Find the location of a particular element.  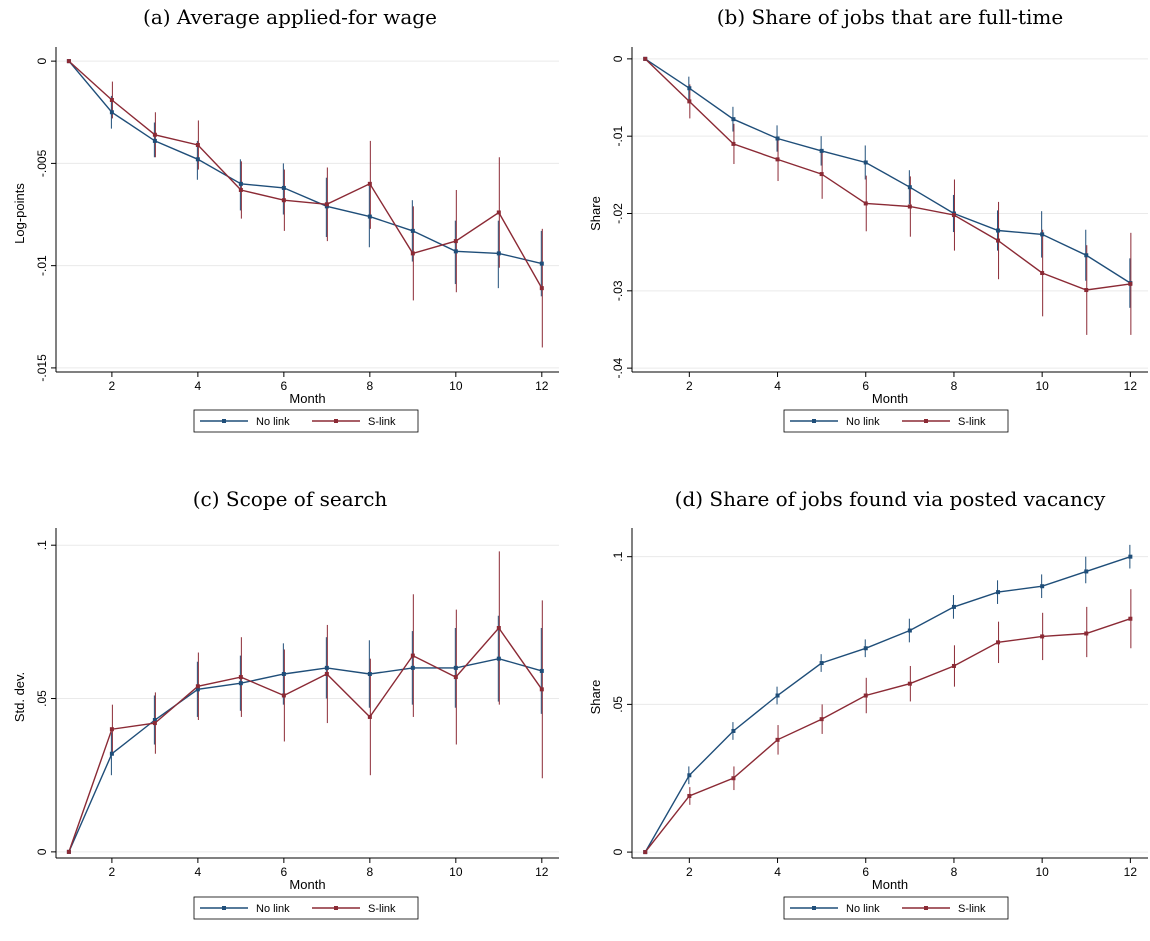

series-s-link is located at coordinates (327, 665).